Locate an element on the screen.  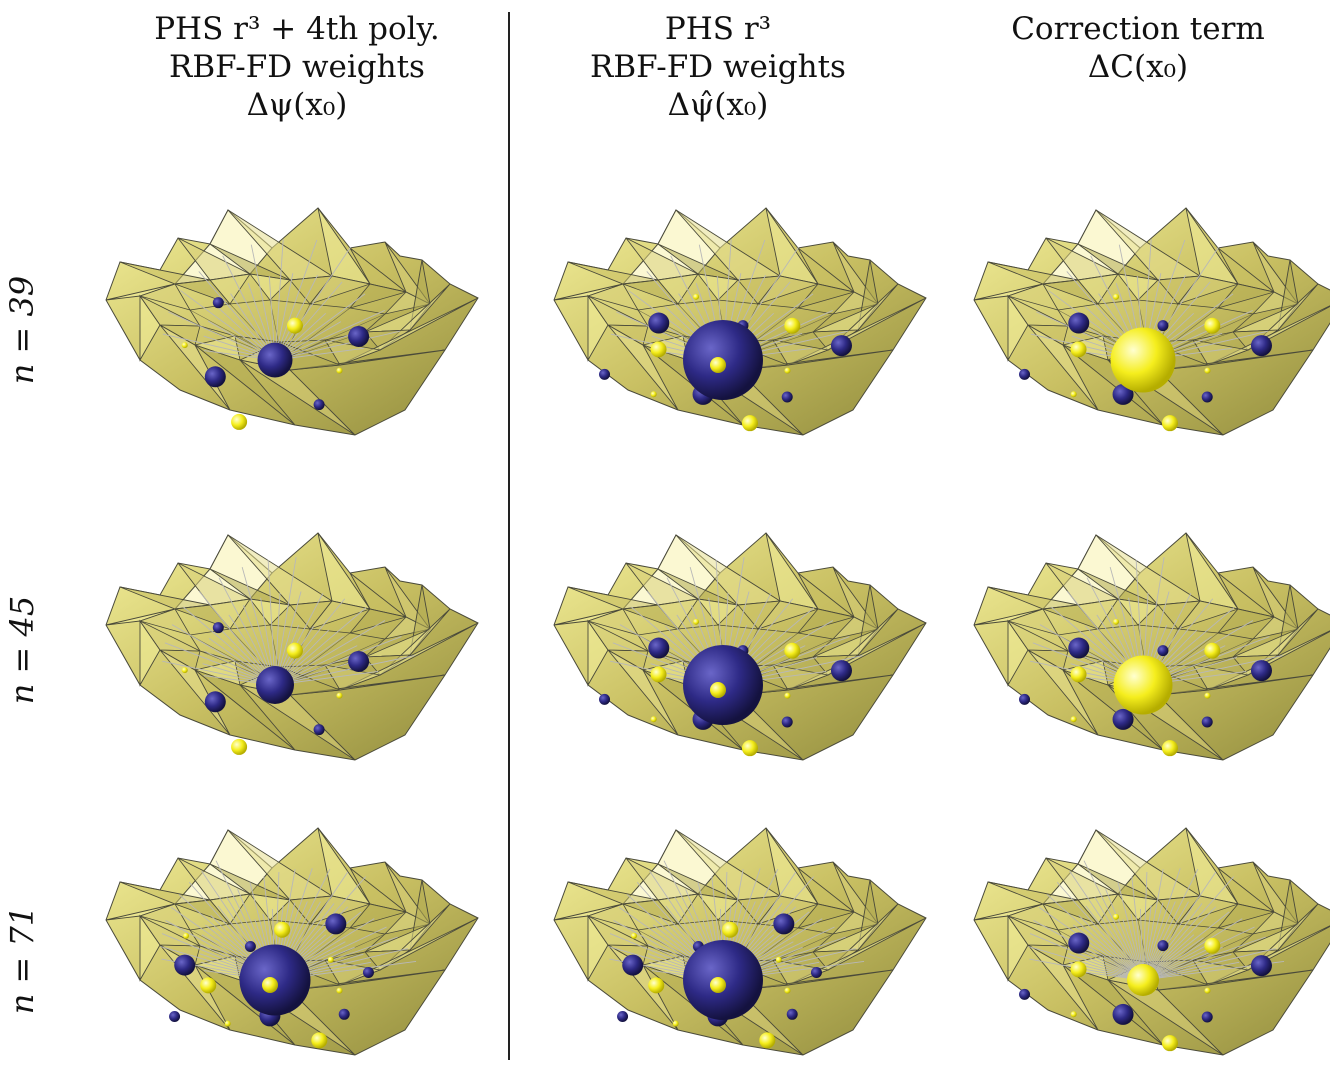
column-header-line3: Δψ(x₀) is located at coordinates (297, 105).